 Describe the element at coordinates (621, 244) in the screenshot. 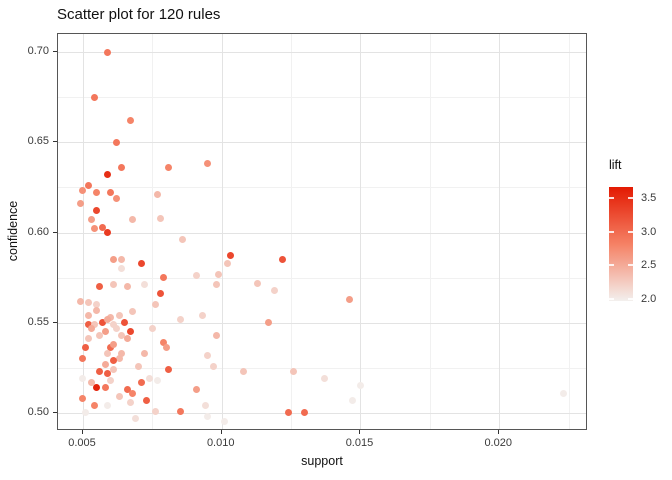

I see `legend-gradient-bar` at that location.